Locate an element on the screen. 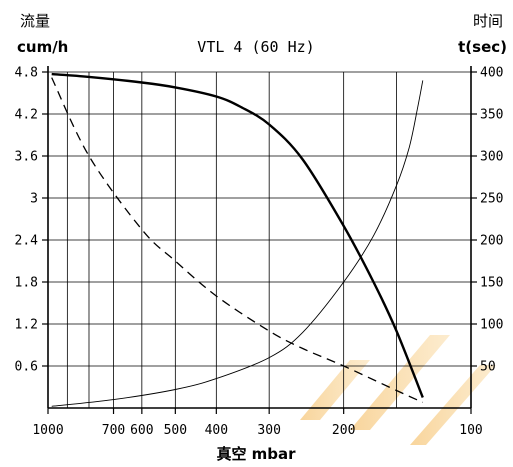 This screenshot has width=513, height=467. x-axis-ticks: 1000 700 600 500 400 300 200 100 is located at coordinates (257, 423).